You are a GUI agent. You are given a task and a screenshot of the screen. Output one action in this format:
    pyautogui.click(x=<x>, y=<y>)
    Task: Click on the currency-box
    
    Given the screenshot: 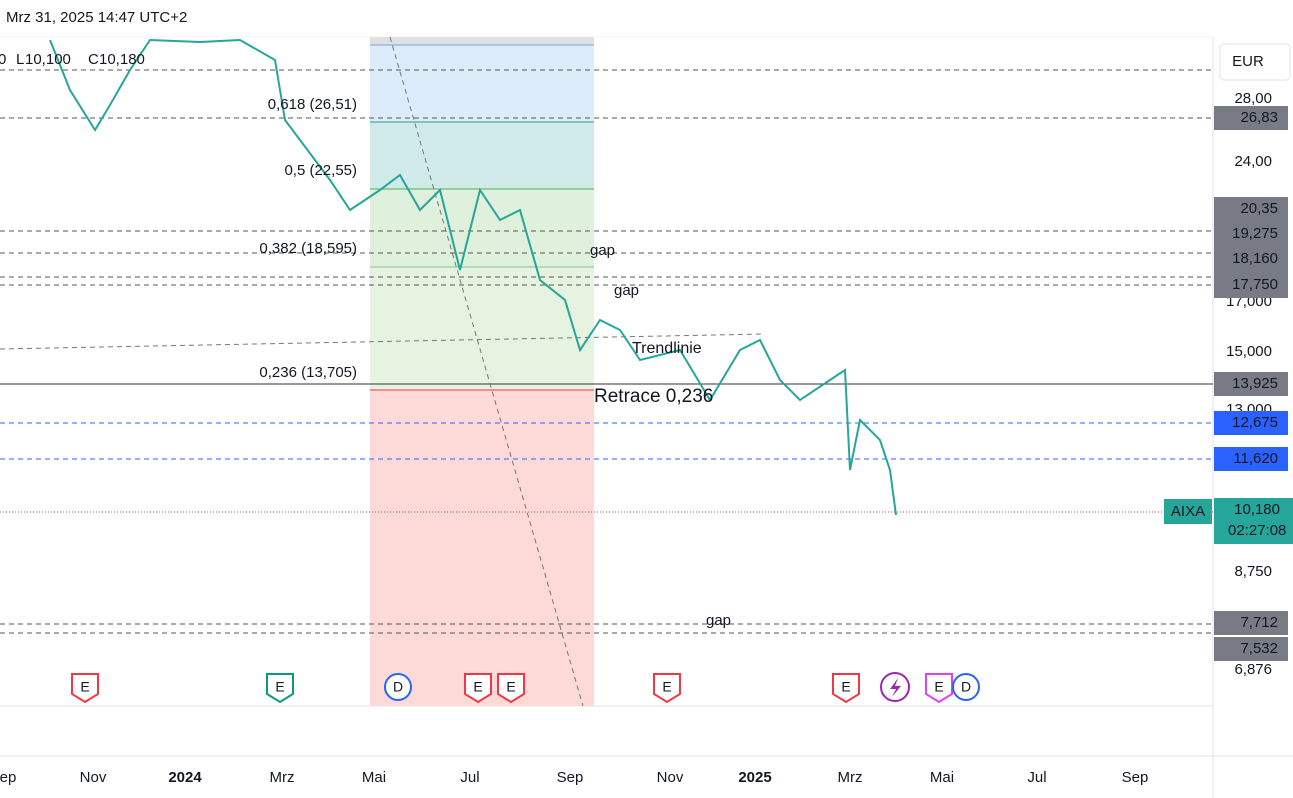 What is the action you would take?
    pyautogui.click(x=1255, y=62)
    